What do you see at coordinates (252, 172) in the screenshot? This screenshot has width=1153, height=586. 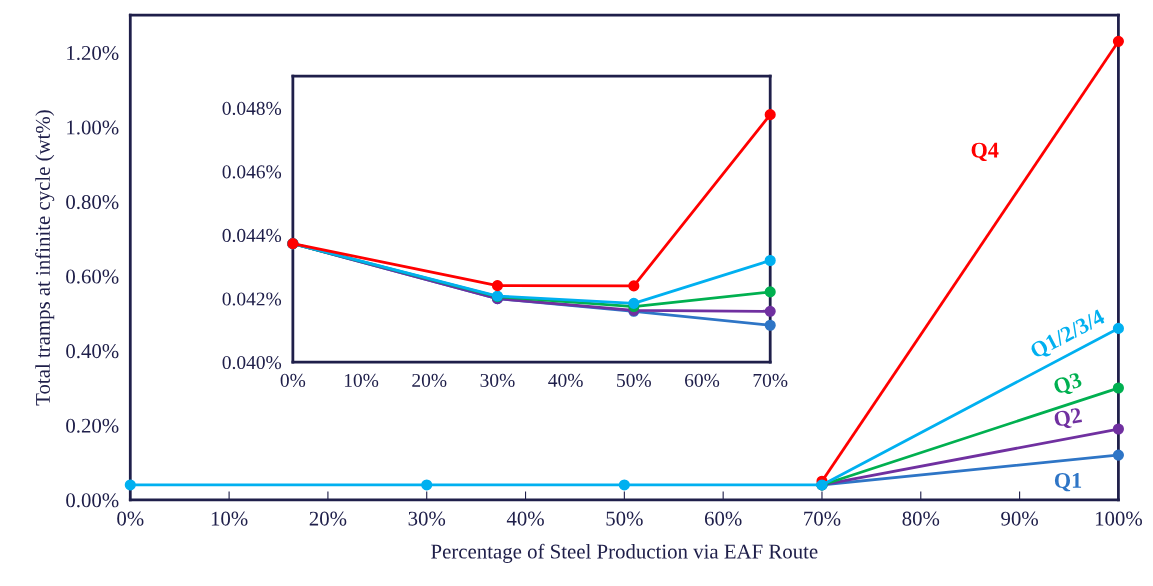 I see `y-tick-label: 0.046%` at bounding box center [252, 172].